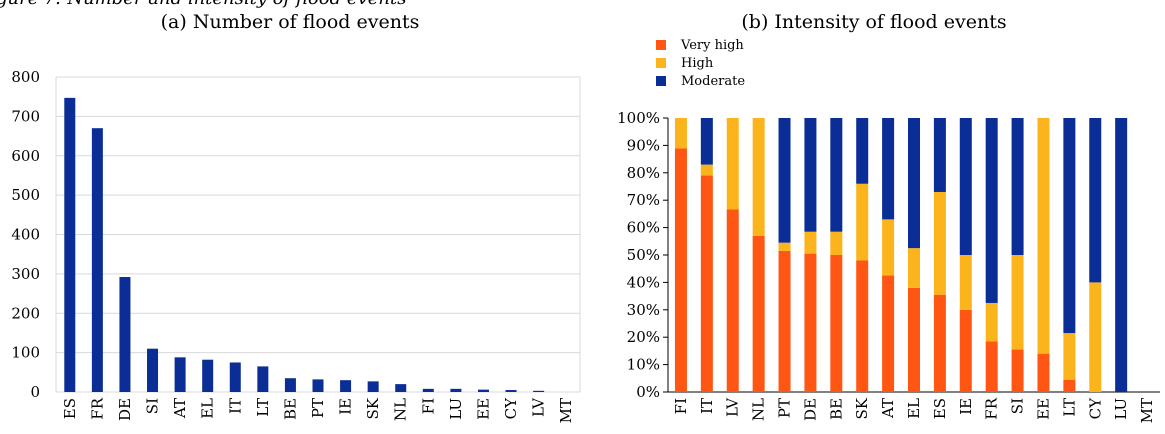  Describe the element at coordinates (25, 274) in the screenshot. I see `chart-a-y-tick-300: 300` at that location.